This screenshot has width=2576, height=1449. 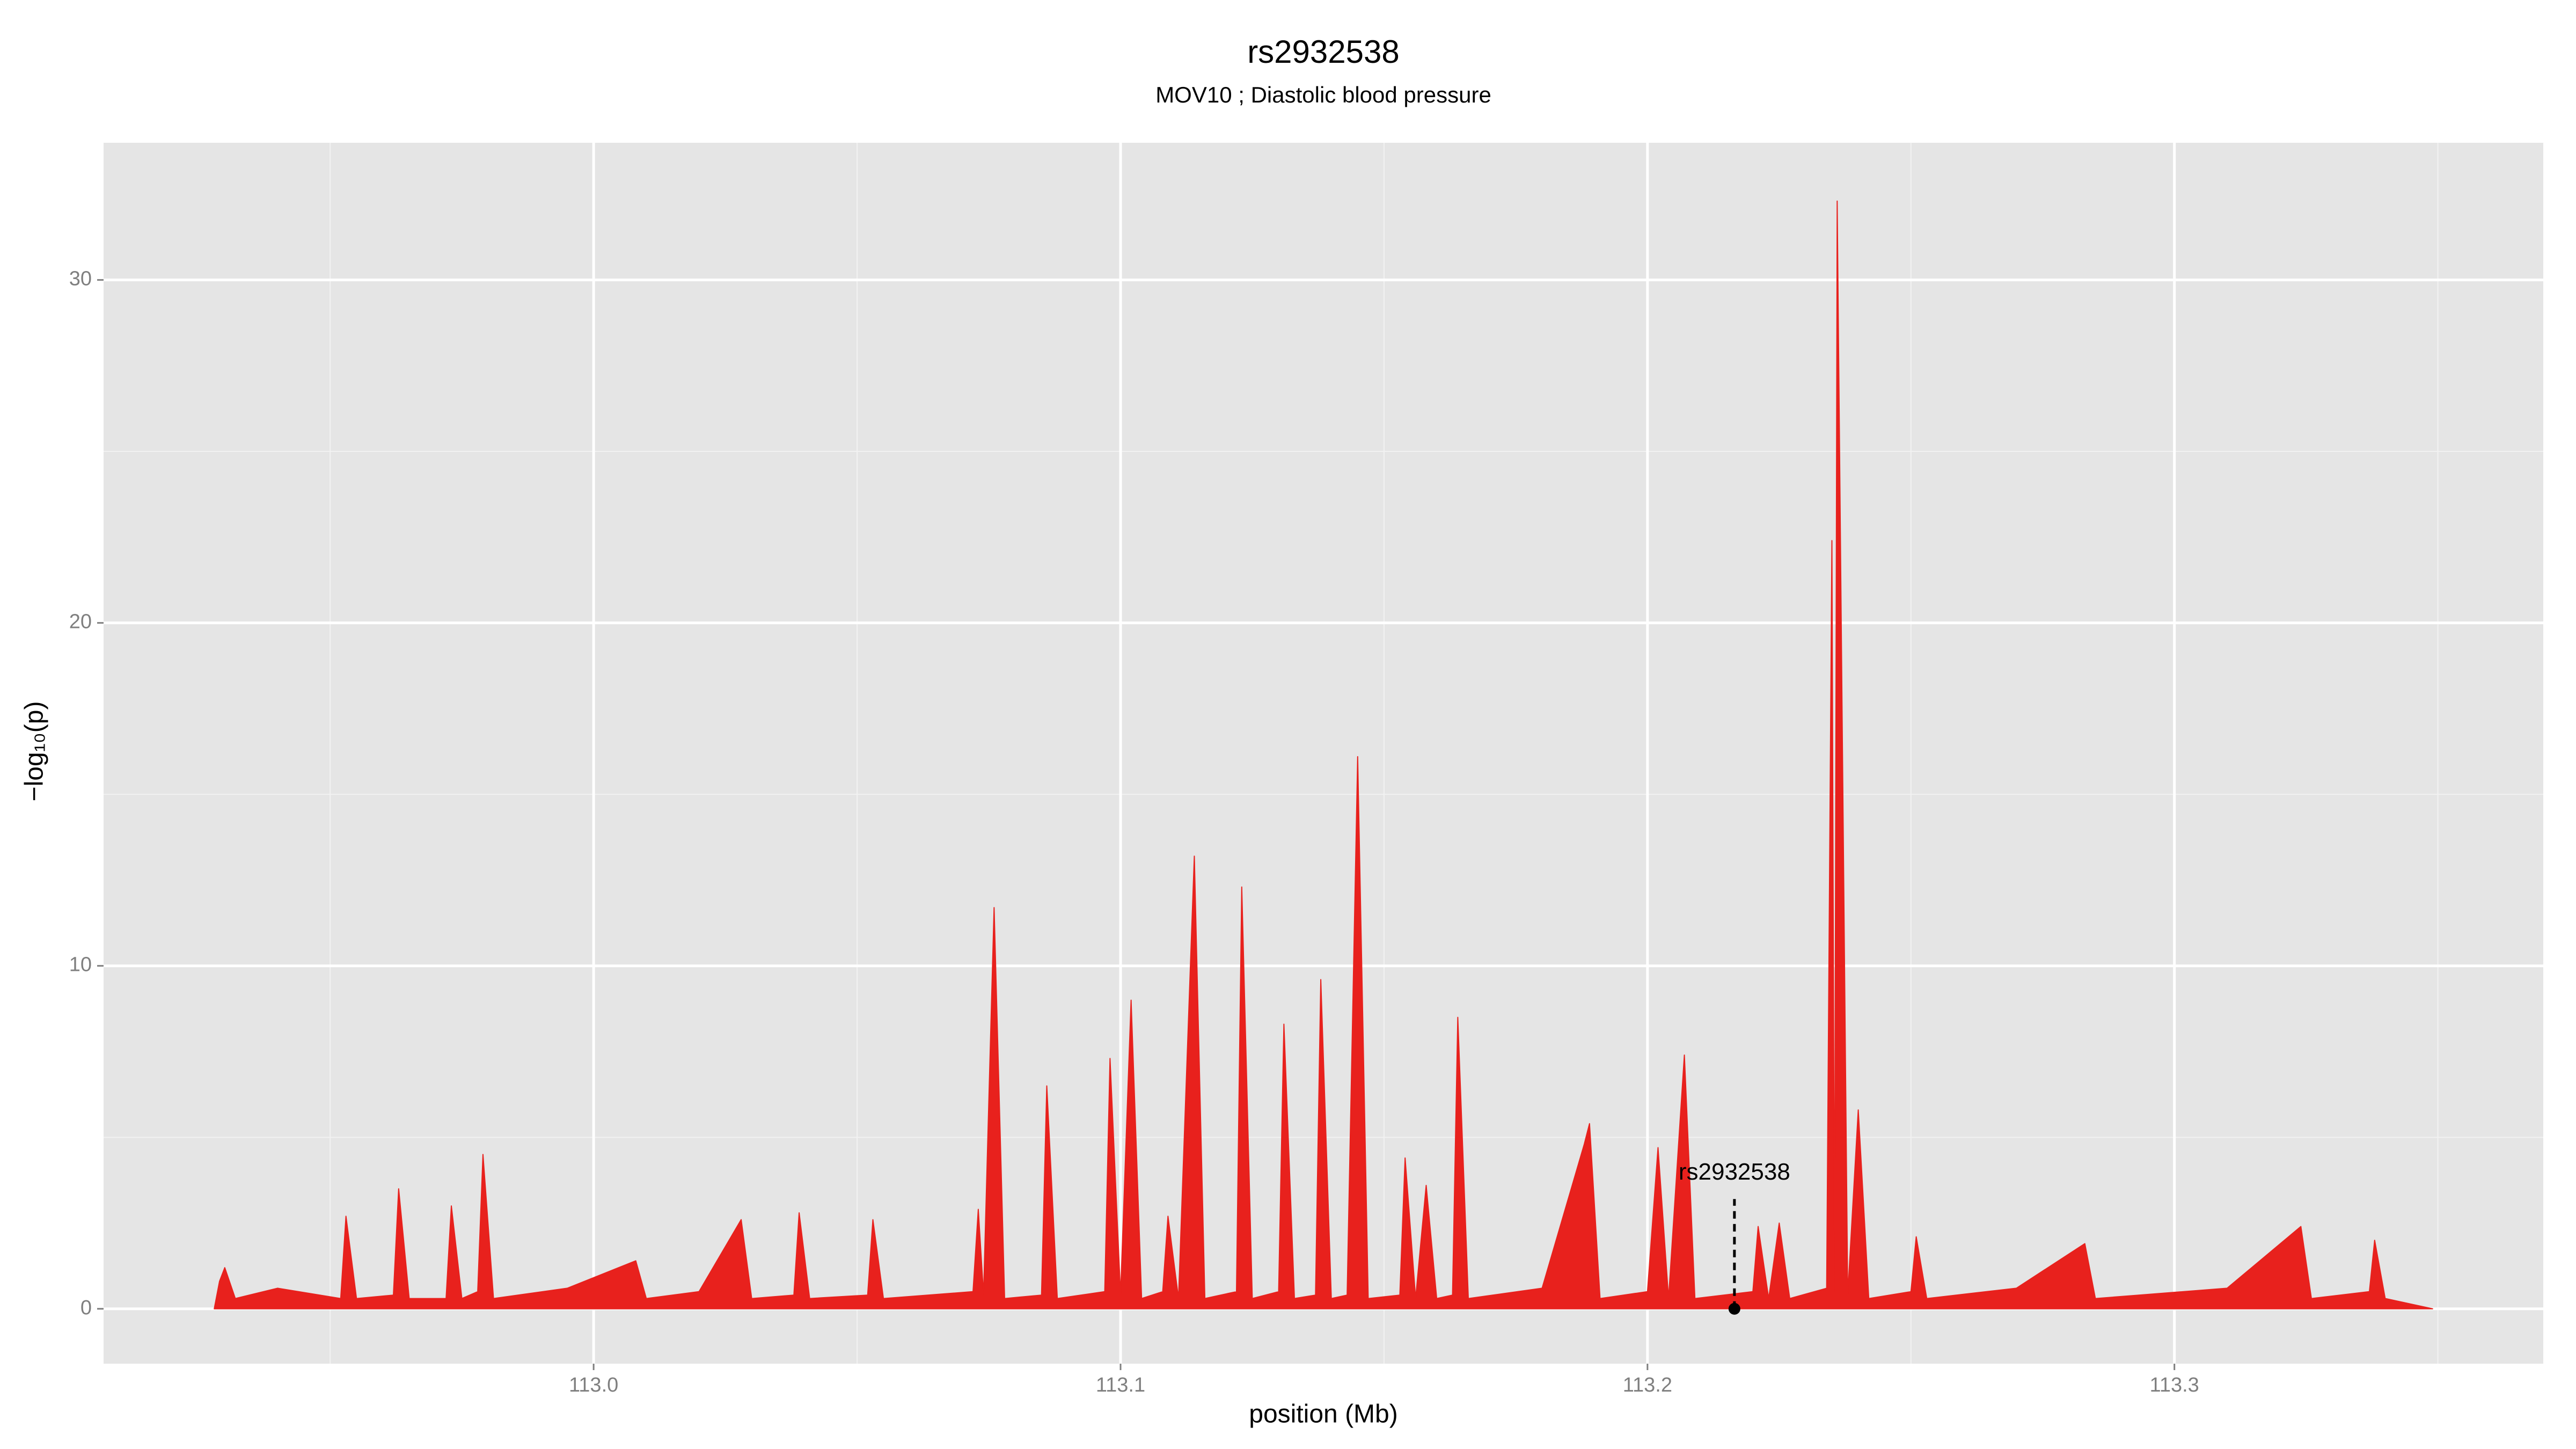 What do you see at coordinates (2174, 1385) in the screenshot?
I see `x-tick-label: 113.3` at bounding box center [2174, 1385].